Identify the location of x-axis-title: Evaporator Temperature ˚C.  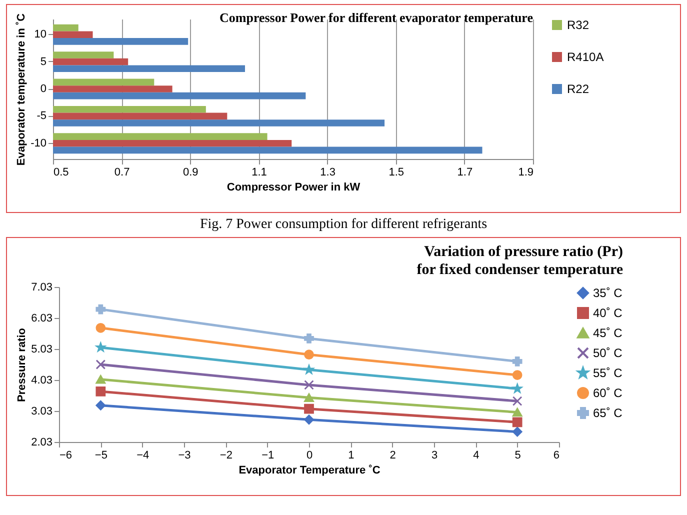
(309, 470).